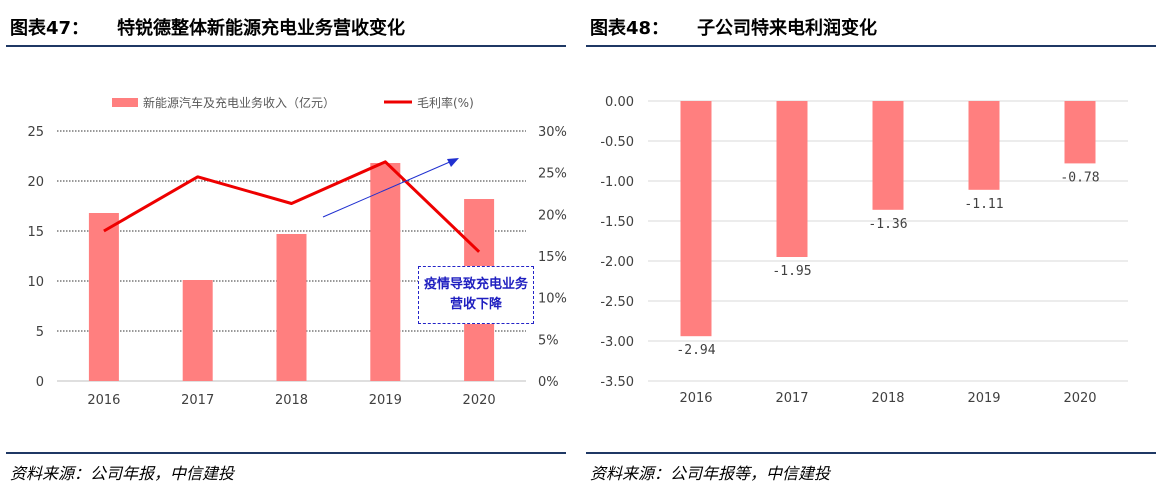 This screenshot has width=1163, height=491. What do you see at coordinates (125, 102) in the screenshot?
I see `legend-bar-swatch` at bounding box center [125, 102].